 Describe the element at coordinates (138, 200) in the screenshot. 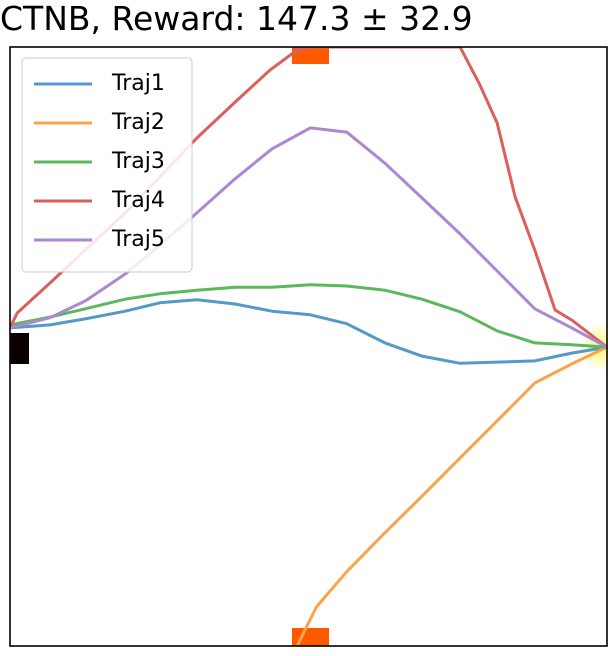

I see `legend-label: Traj4` at that location.